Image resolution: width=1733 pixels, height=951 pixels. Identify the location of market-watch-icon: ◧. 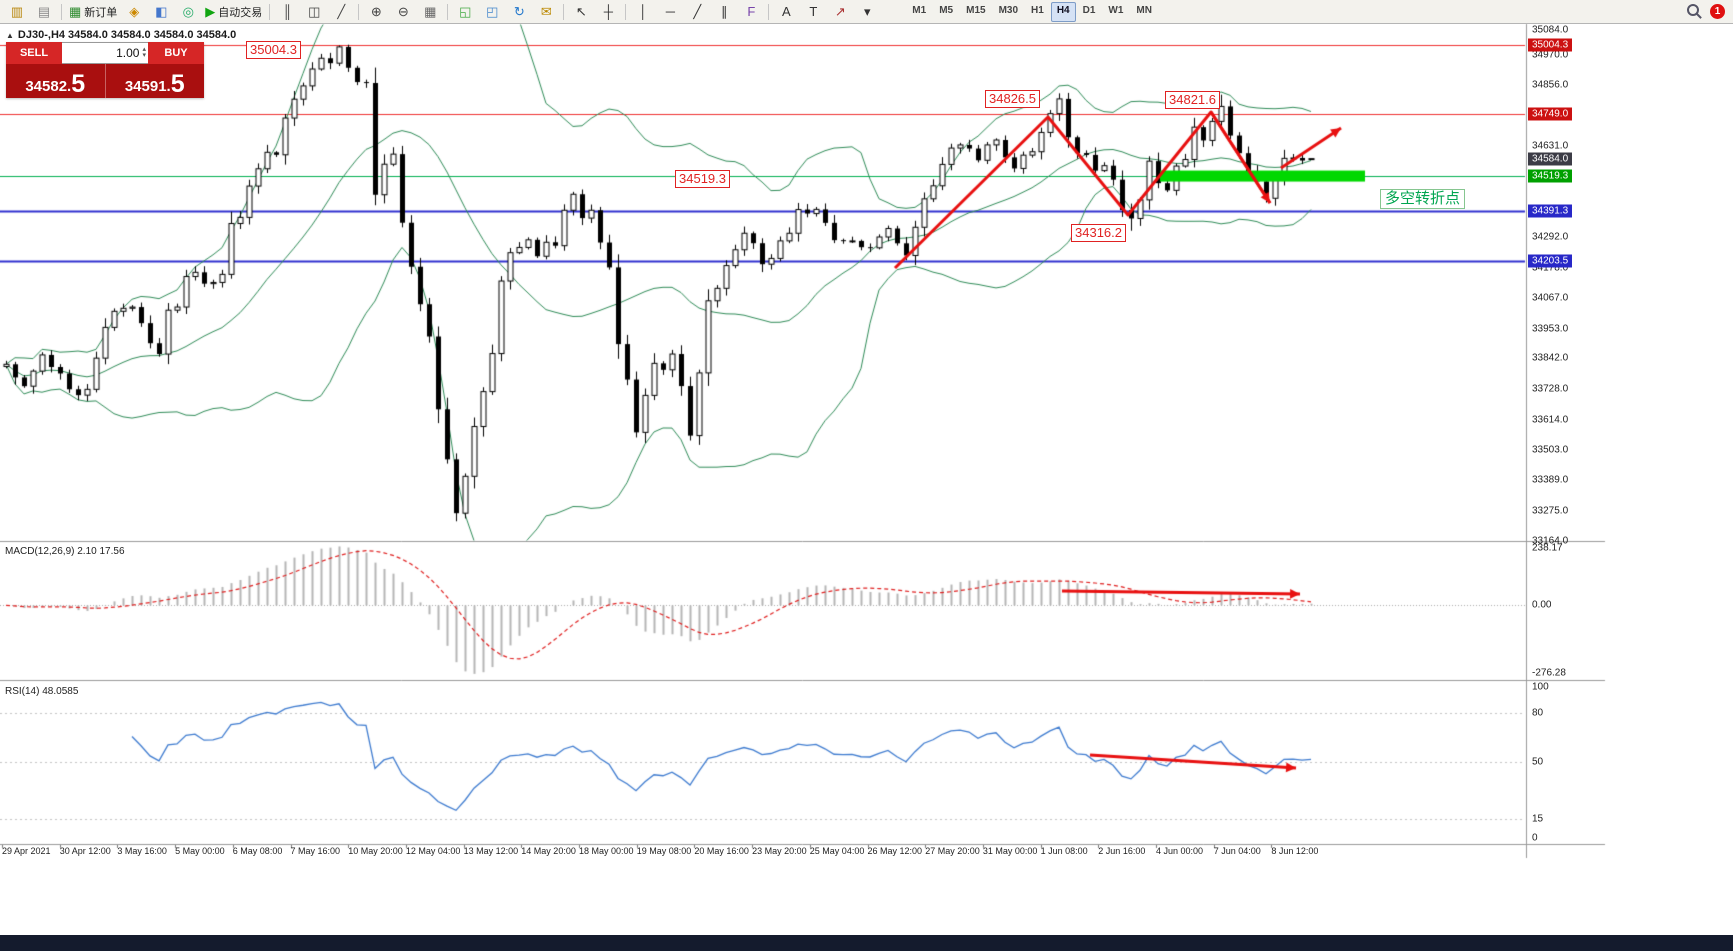
(161, 11).